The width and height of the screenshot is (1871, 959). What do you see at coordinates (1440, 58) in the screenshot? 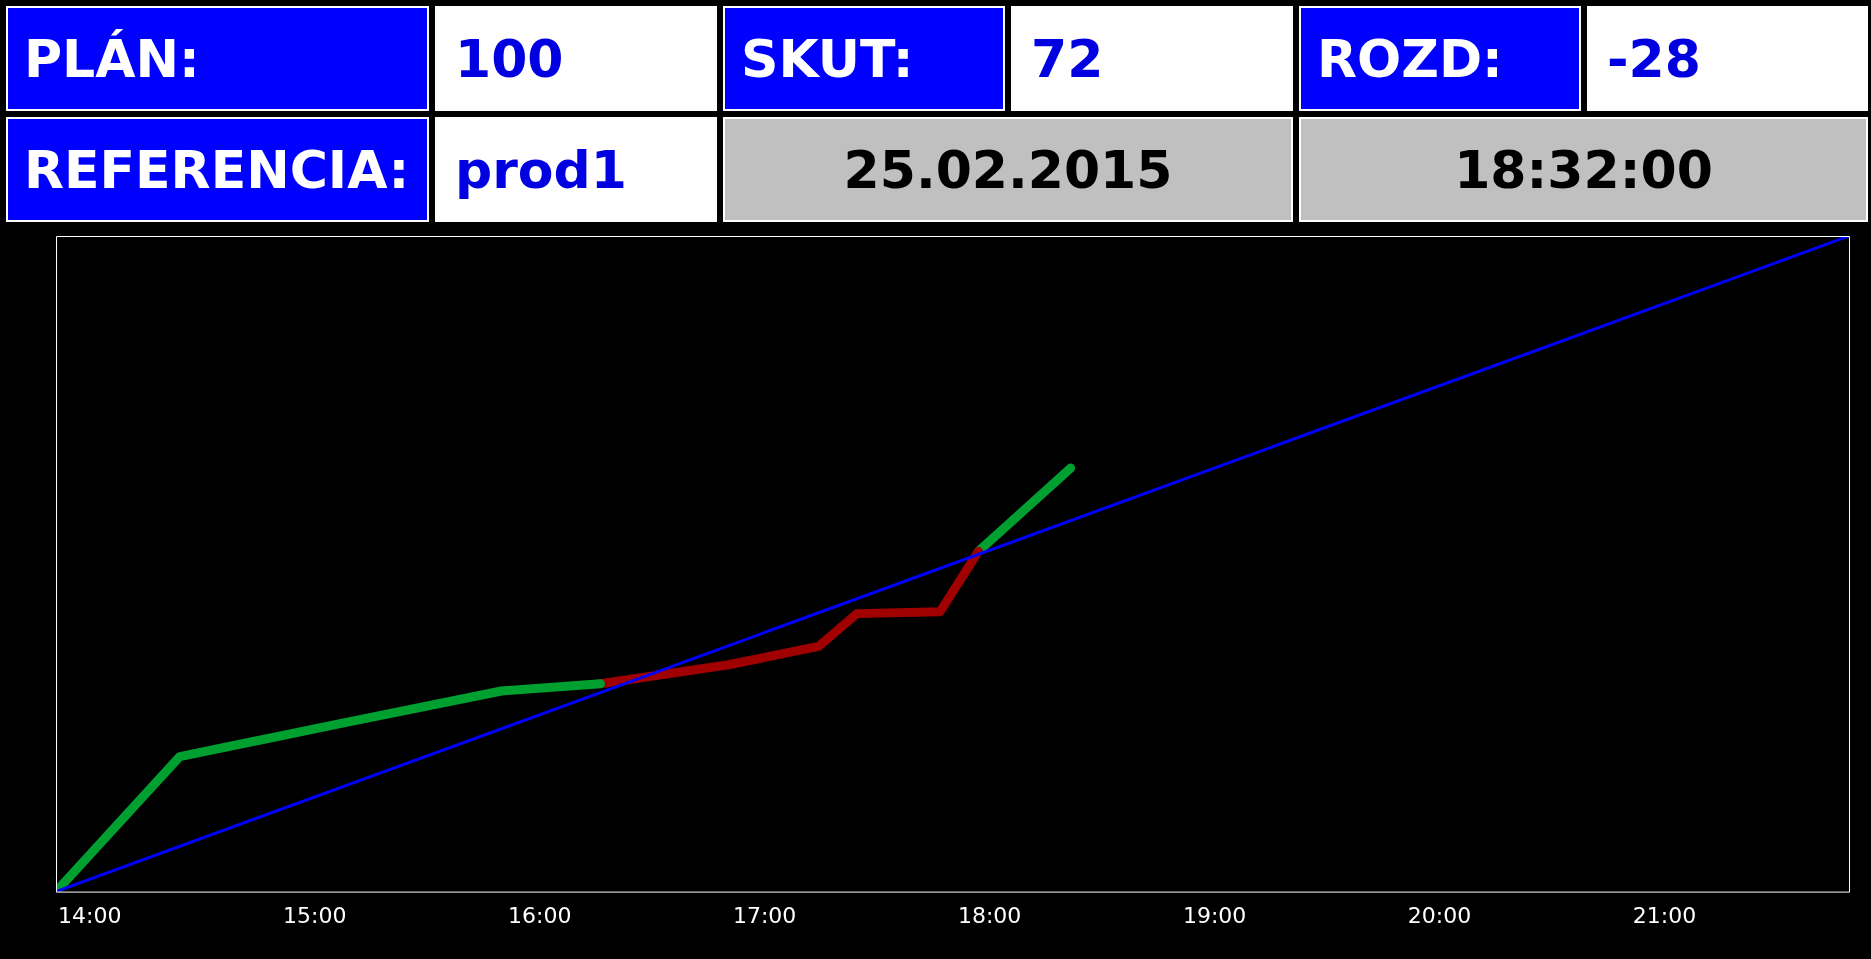
I see `text: ROZD:` at bounding box center [1440, 58].